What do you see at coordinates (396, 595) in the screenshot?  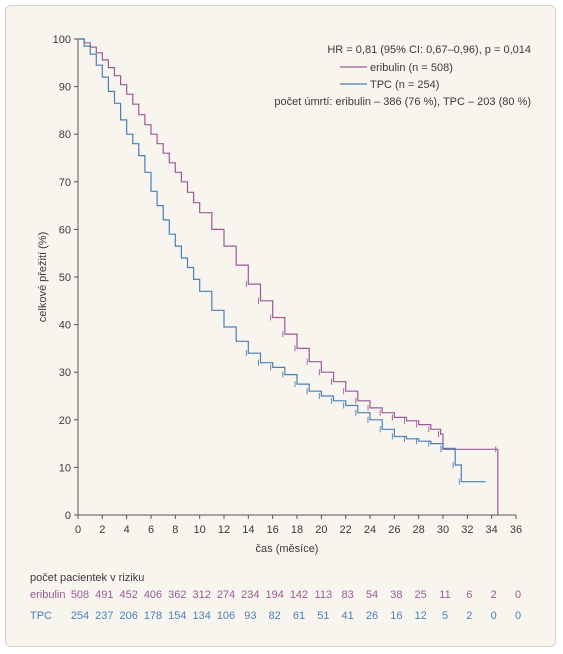 I see `risk-cell: 38` at bounding box center [396, 595].